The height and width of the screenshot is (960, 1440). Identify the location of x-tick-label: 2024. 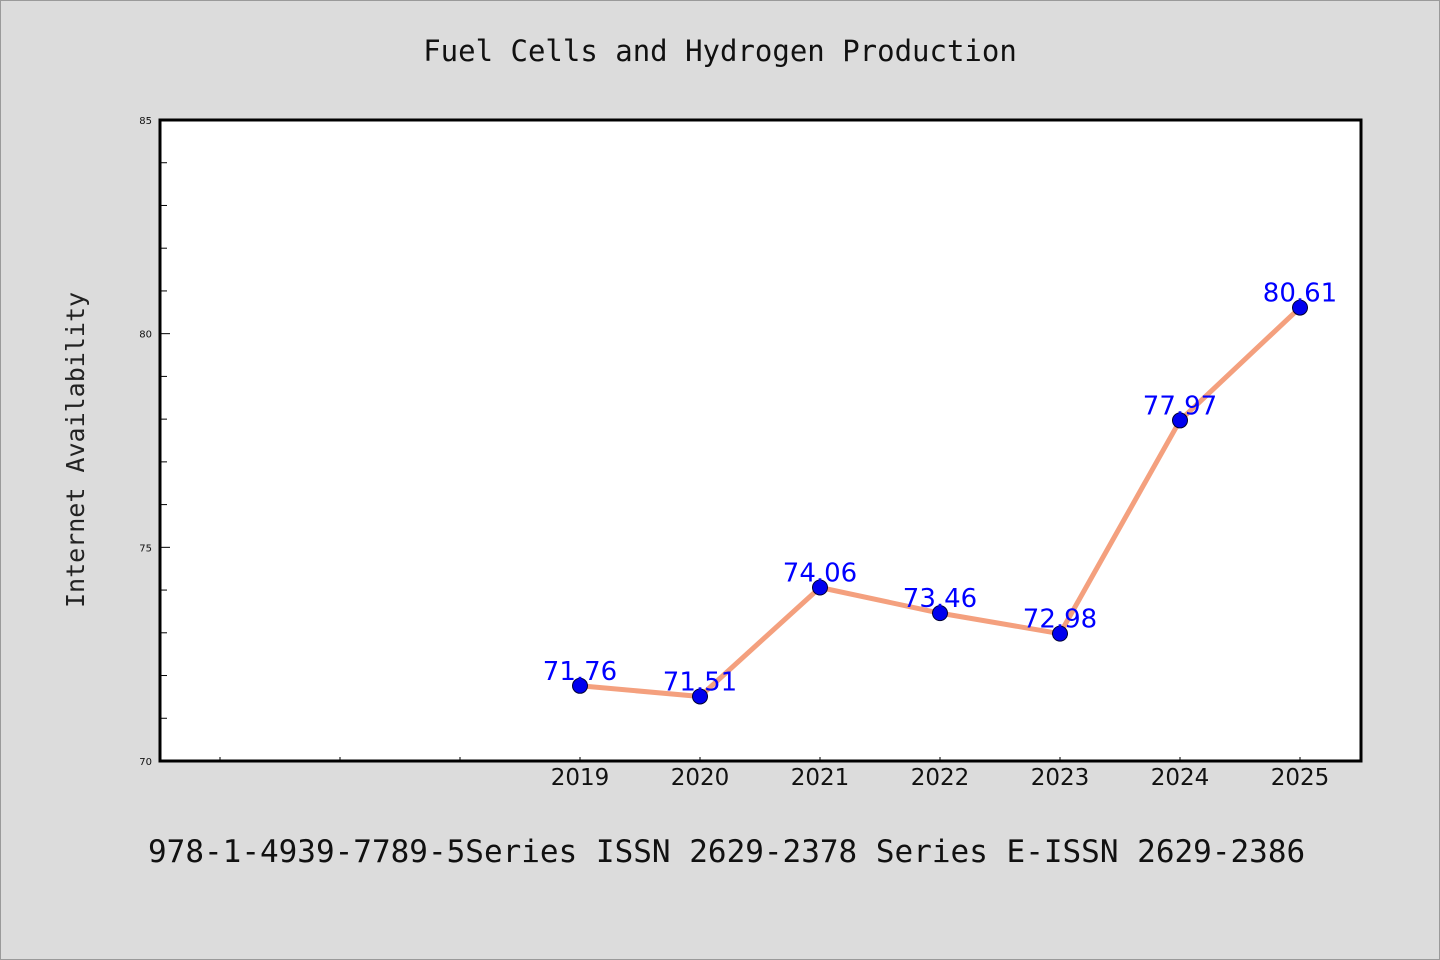
(1180, 778).